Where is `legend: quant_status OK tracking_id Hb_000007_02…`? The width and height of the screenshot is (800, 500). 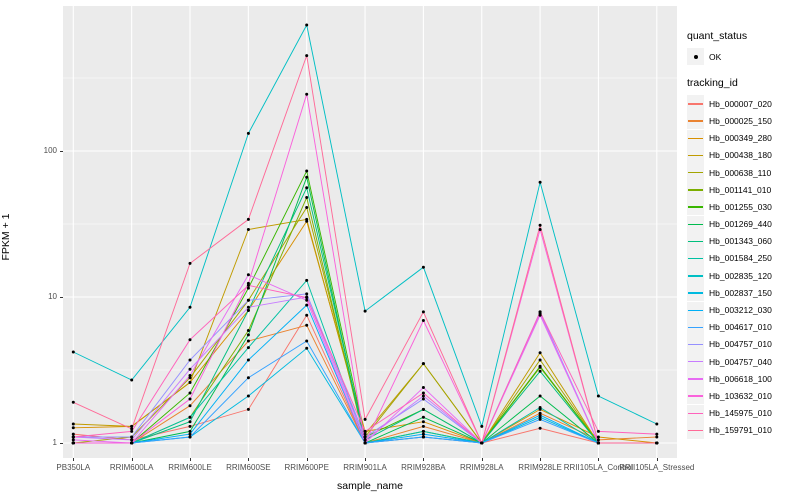 legend: quant_status OK tracking_id Hb_000007_02… is located at coordinates (743, 234).